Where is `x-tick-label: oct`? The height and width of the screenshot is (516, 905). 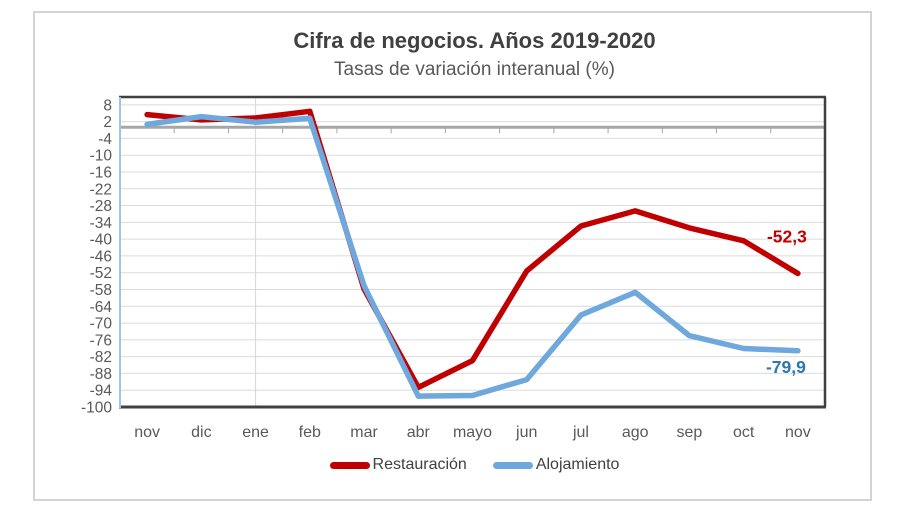
x-tick-label: oct is located at coordinates (744, 432).